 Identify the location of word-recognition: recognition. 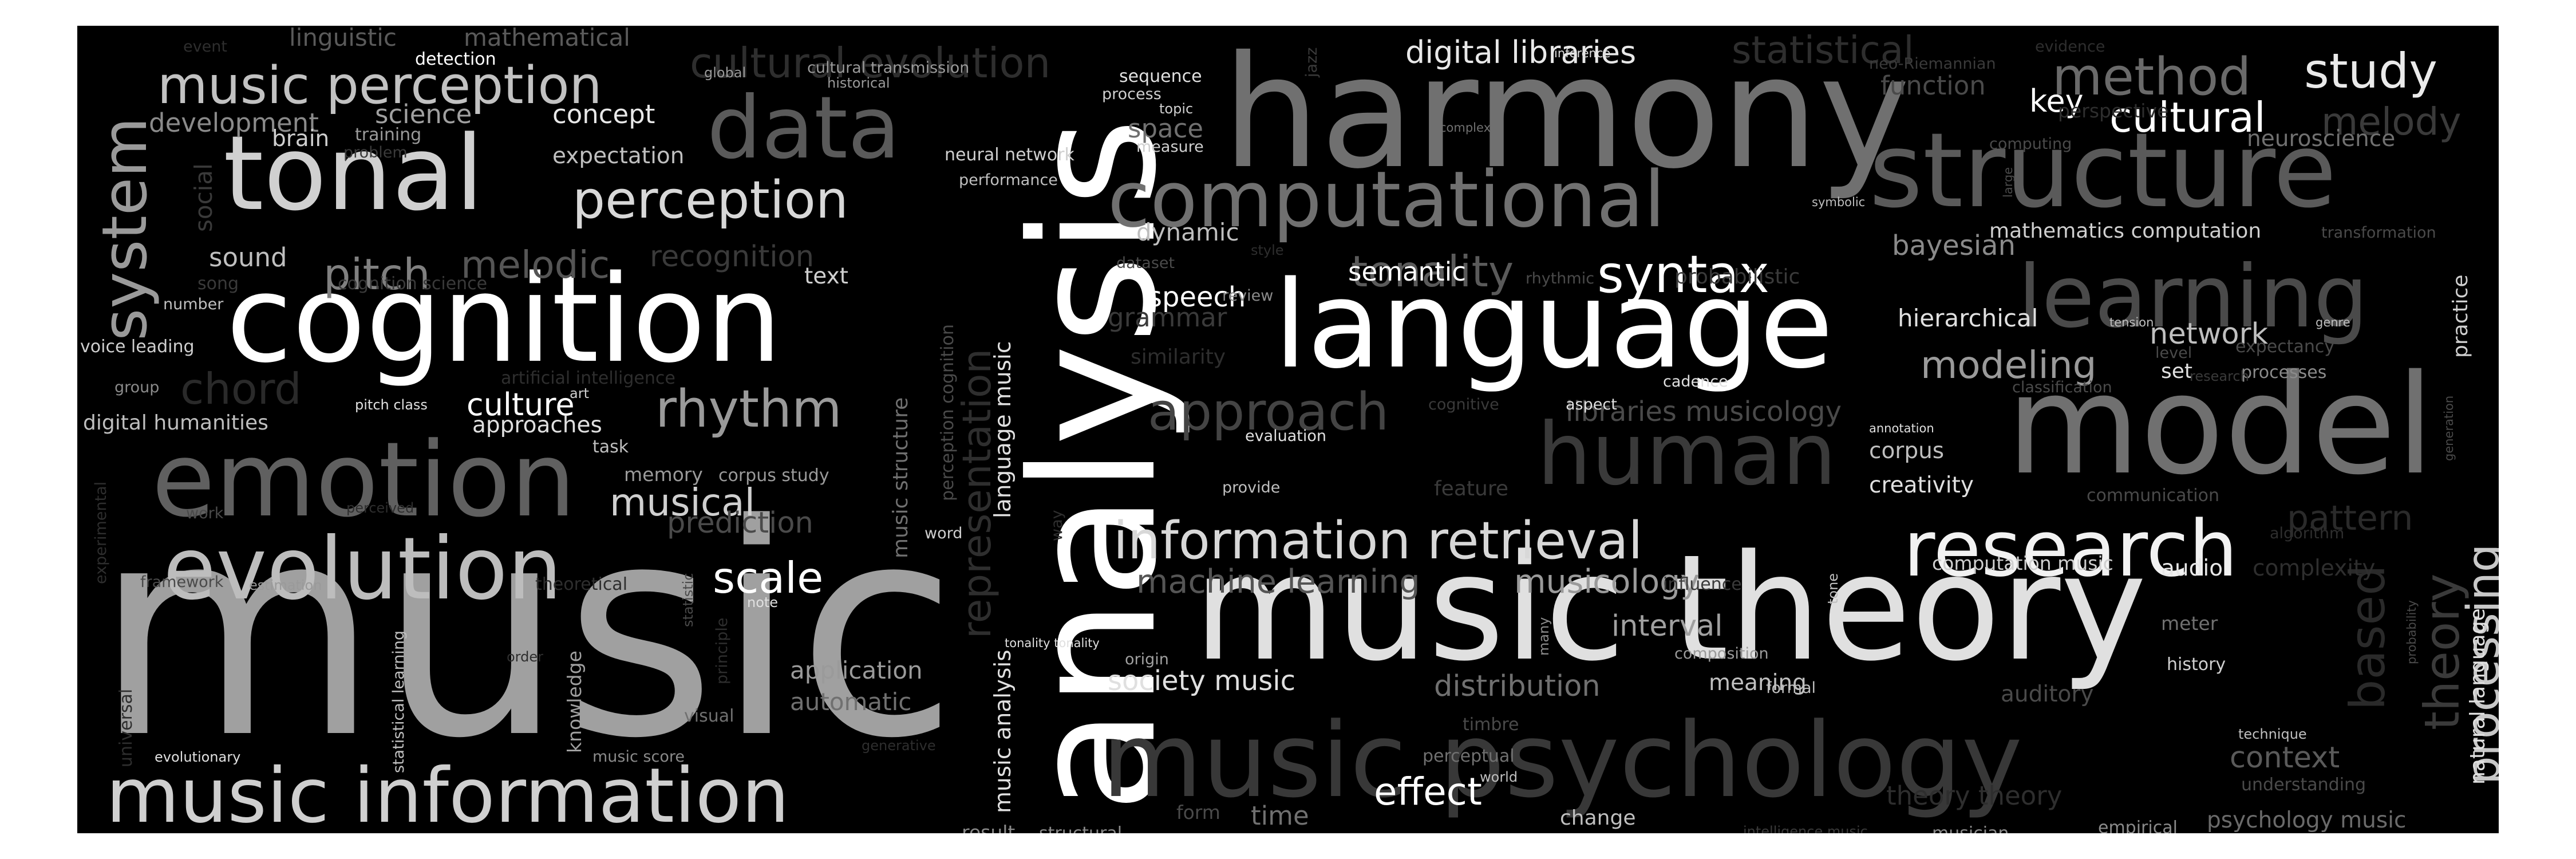
(732, 257).